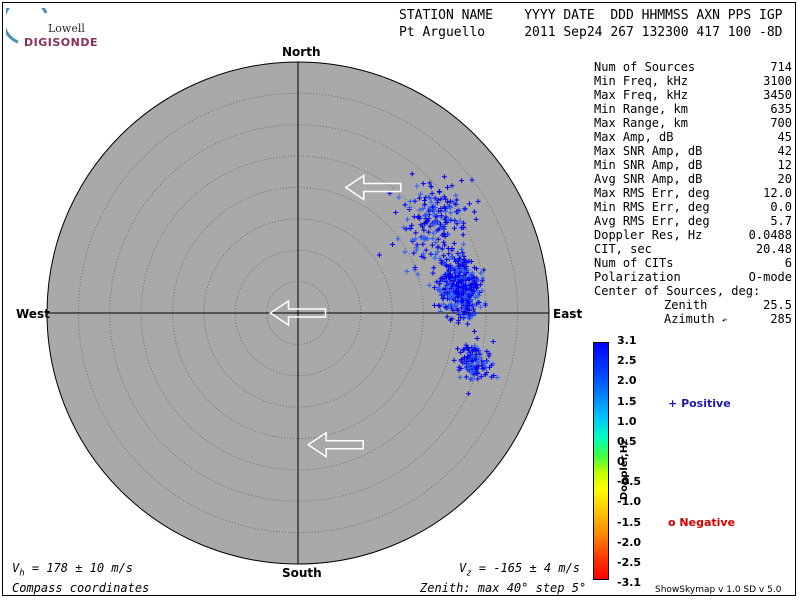  Describe the element at coordinates (634, 263) in the screenshot. I see `stat-label: Num of CITs` at that location.